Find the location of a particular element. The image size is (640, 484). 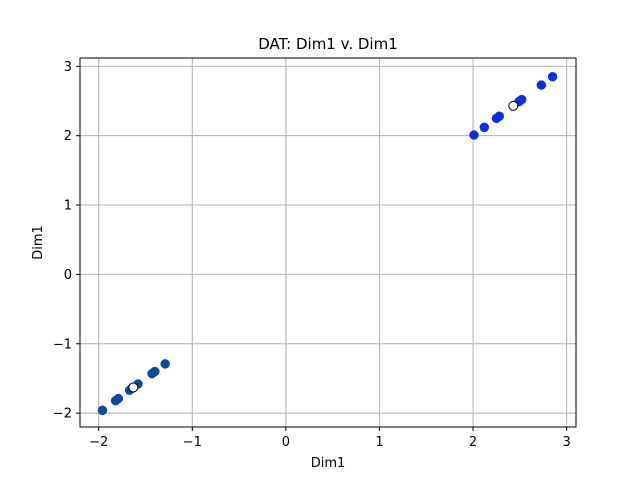

x-axis-label: Dim1 is located at coordinates (328, 463).